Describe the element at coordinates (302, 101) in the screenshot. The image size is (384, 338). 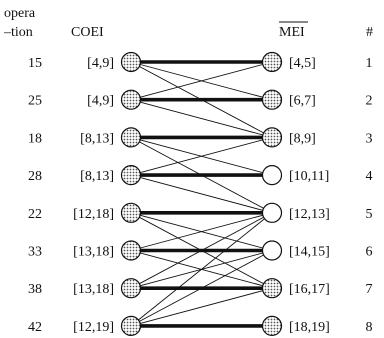
I see `mei-interval-label: [6,7]` at that location.